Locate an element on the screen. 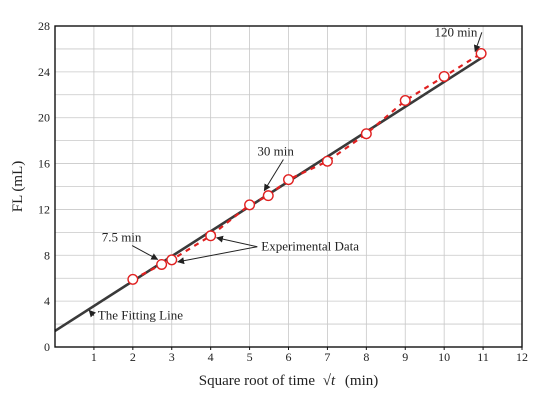 This screenshot has width=550, height=402. x-tick-label: 3 is located at coordinates (172, 357).